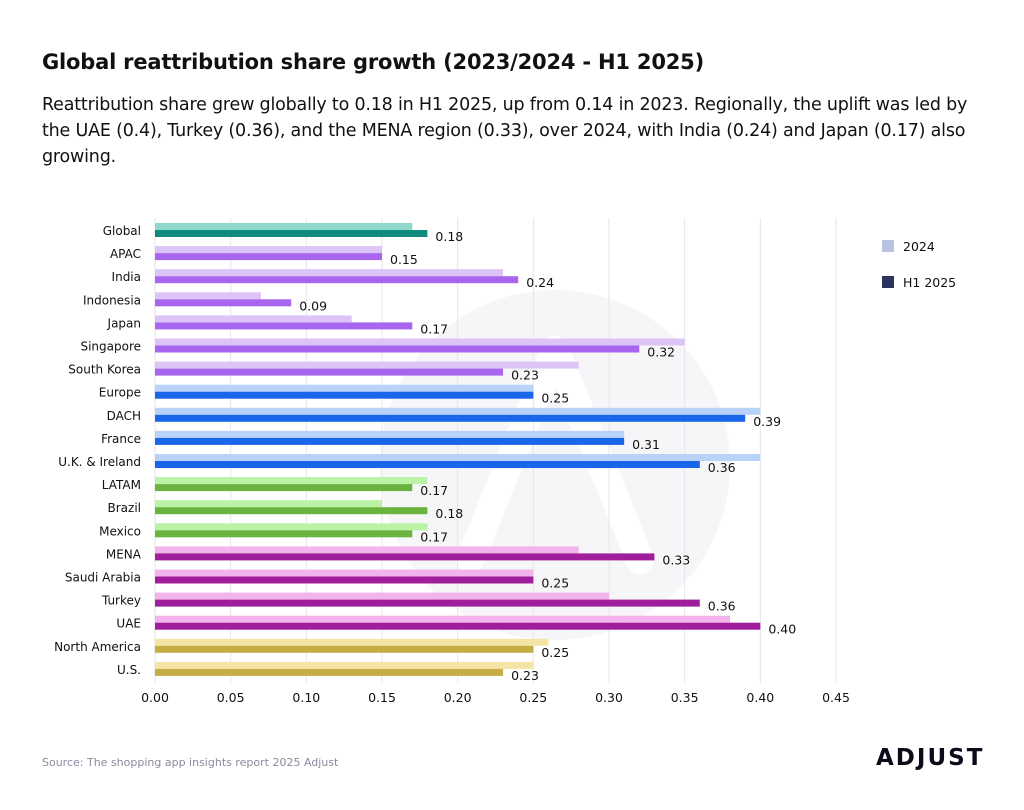  I want to click on category-label: Mexico, so click(120, 531).